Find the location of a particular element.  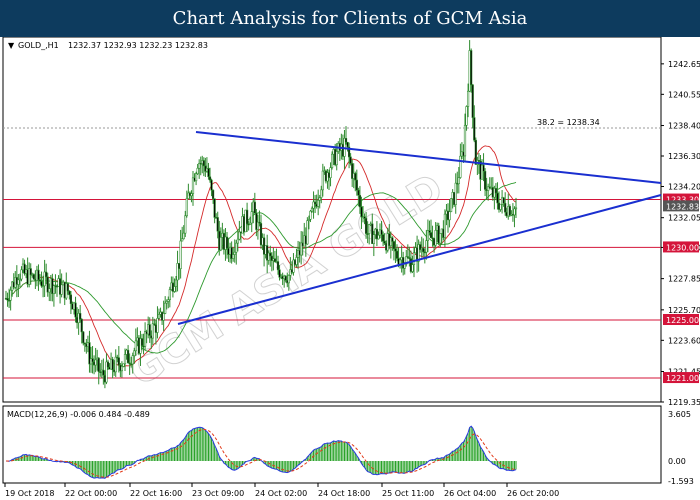

macd-histogram is located at coordinates (262, 452).